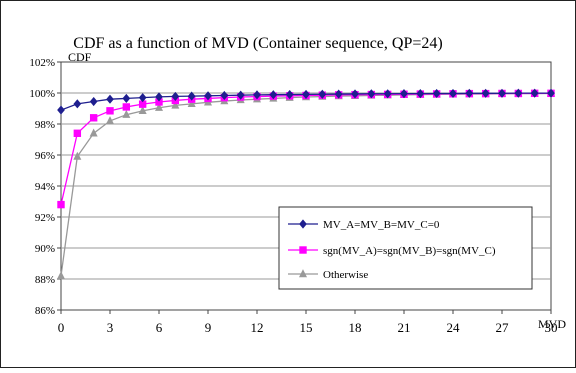 The image size is (576, 373). What do you see at coordinates (306, 101) in the screenshot?
I see `series-diamond` at bounding box center [306, 101].